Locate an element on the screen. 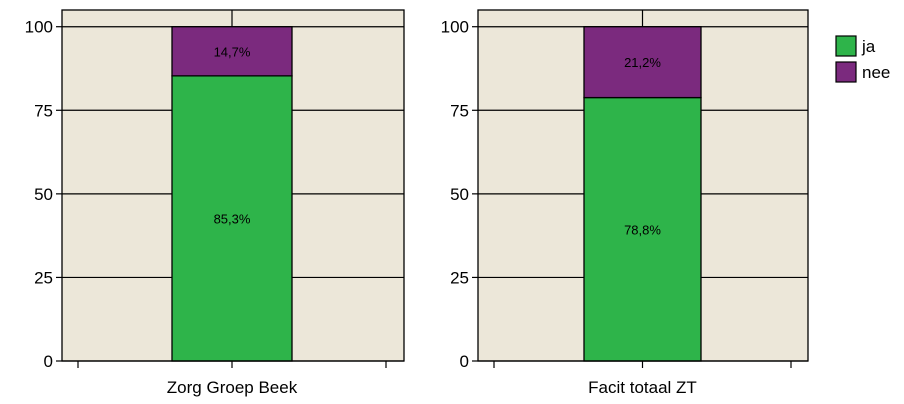 The height and width of the screenshot is (404, 904). category-label: Facit totaal ZT is located at coordinates (642, 387).